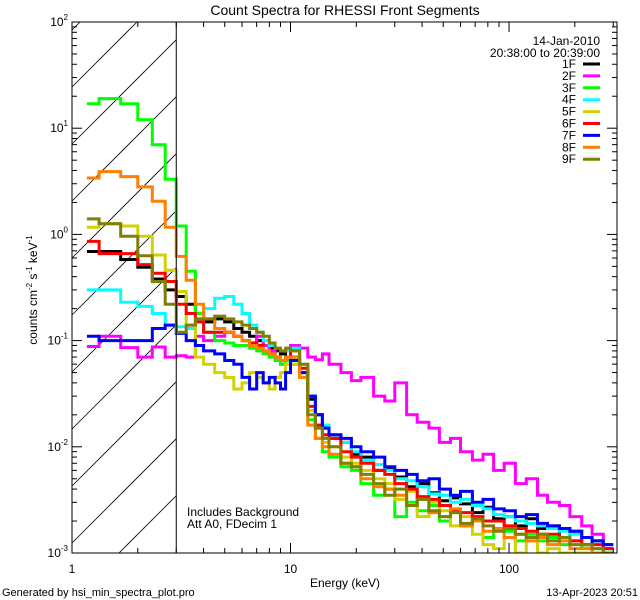 This screenshot has height=600, width=640. What do you see at coordinates (72, 569) in the screenshot?
I see `x-tick-label: 1` at bounding box center [72, 569].